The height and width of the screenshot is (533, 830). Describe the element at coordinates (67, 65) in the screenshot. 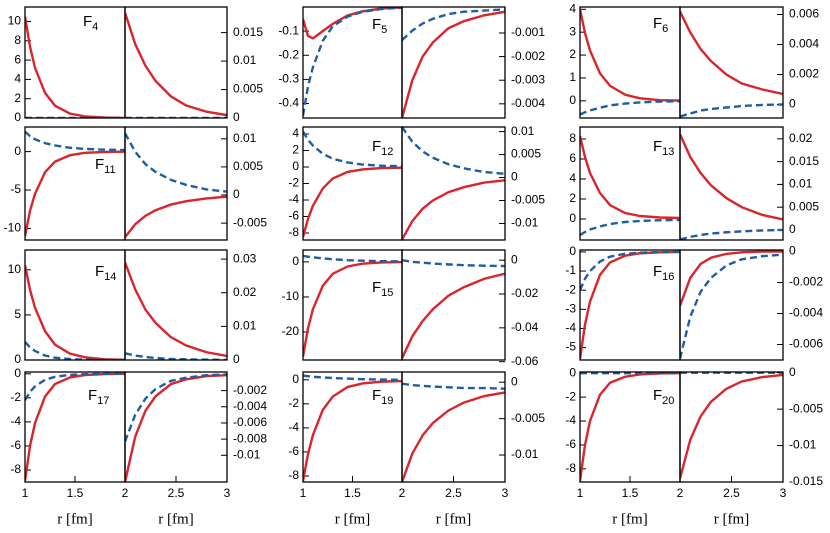

I see `subplot: 0 2 4 6 8 10 F4` at that location.